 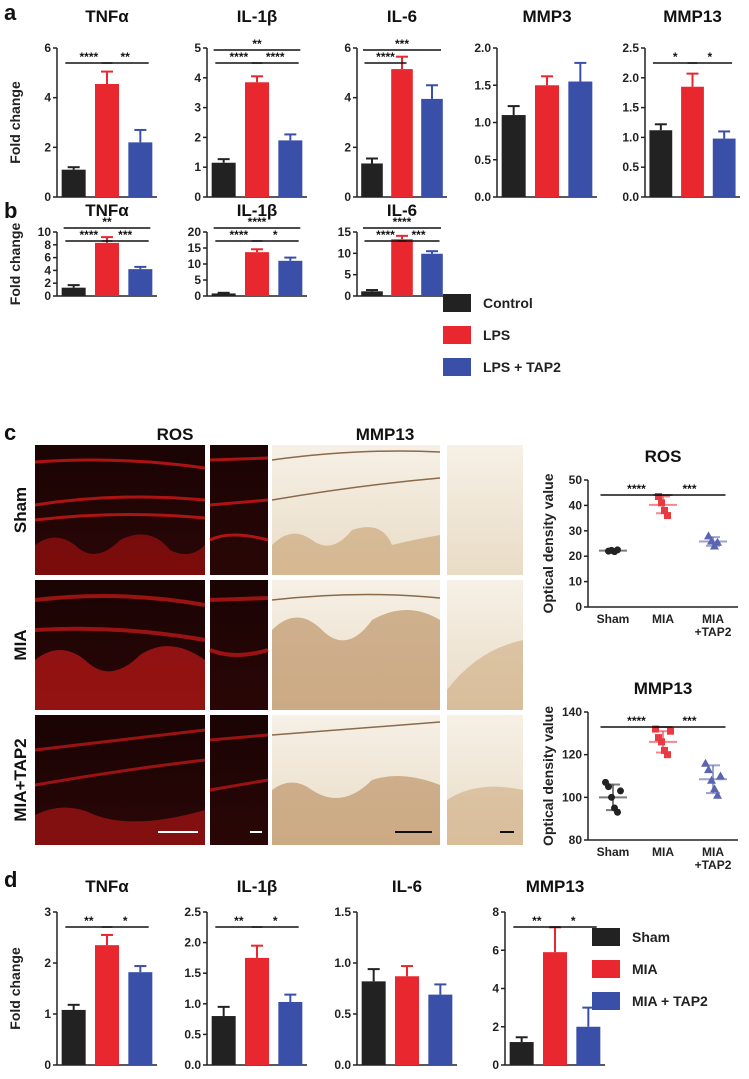 I want to click on ros-images, so click(x=151, y=645).